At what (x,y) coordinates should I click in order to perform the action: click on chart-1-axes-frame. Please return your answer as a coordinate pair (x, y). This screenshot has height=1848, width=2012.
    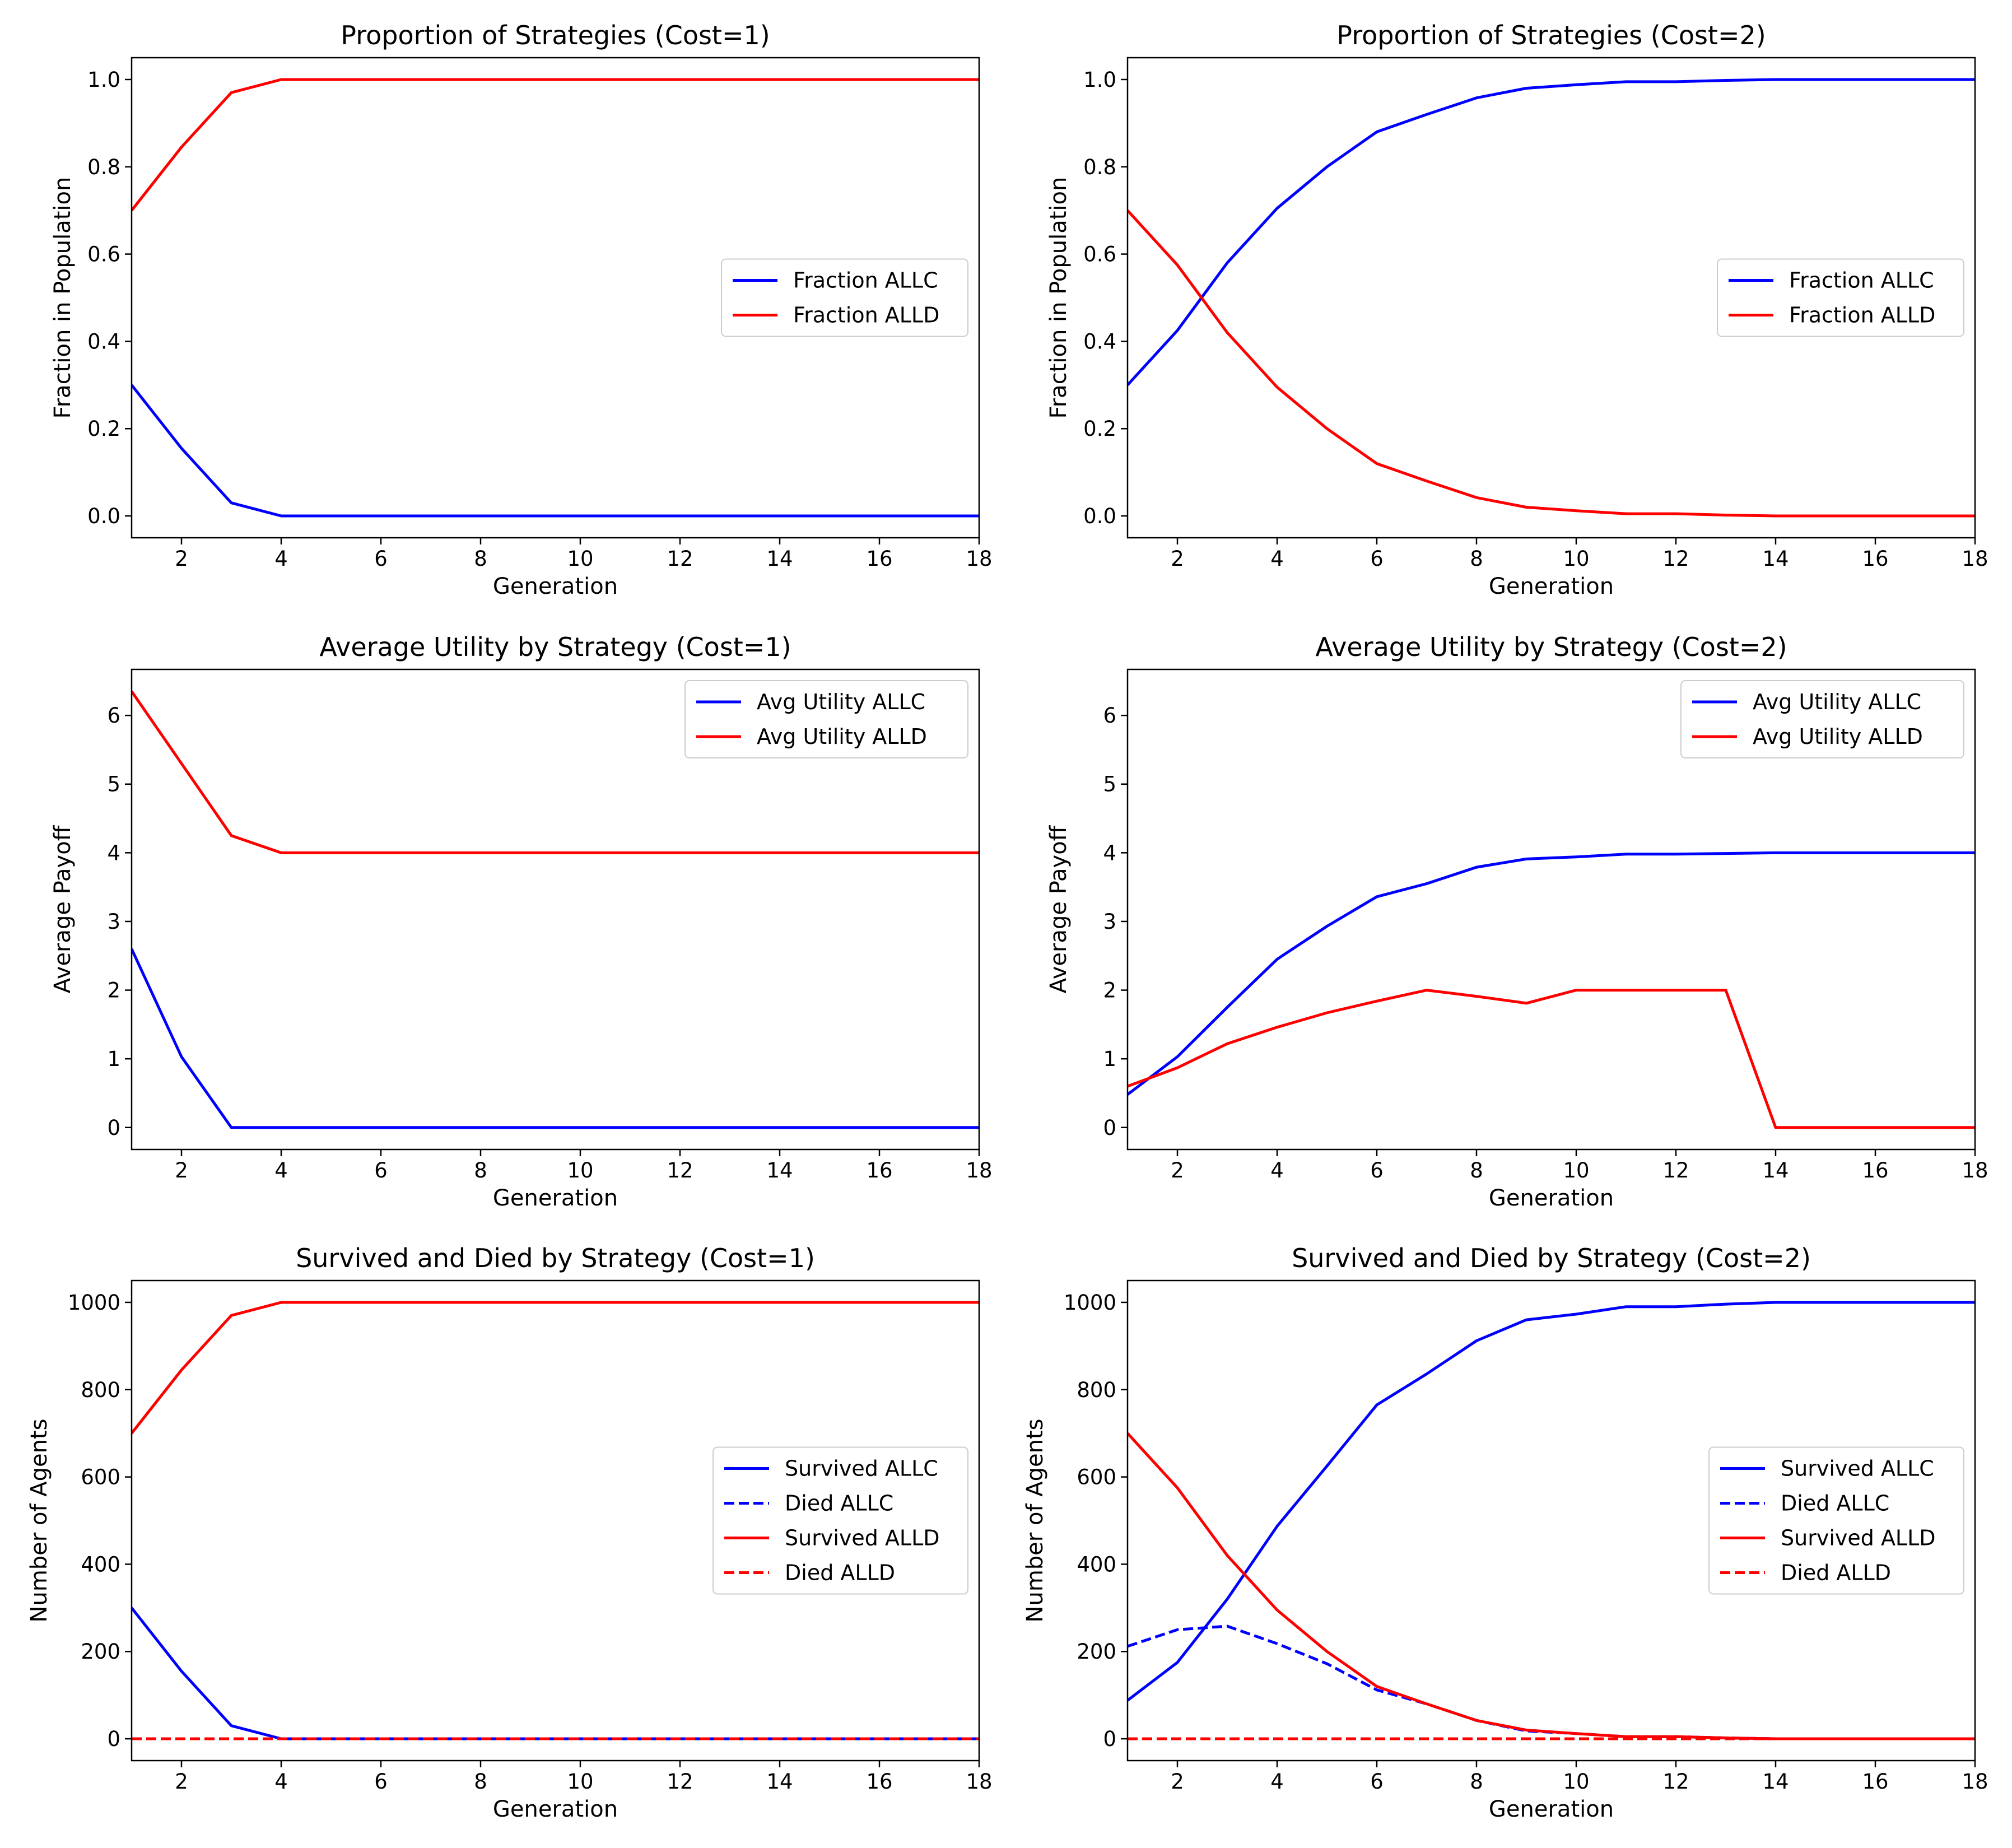
    Looking at the image, I should click on (555, 298).